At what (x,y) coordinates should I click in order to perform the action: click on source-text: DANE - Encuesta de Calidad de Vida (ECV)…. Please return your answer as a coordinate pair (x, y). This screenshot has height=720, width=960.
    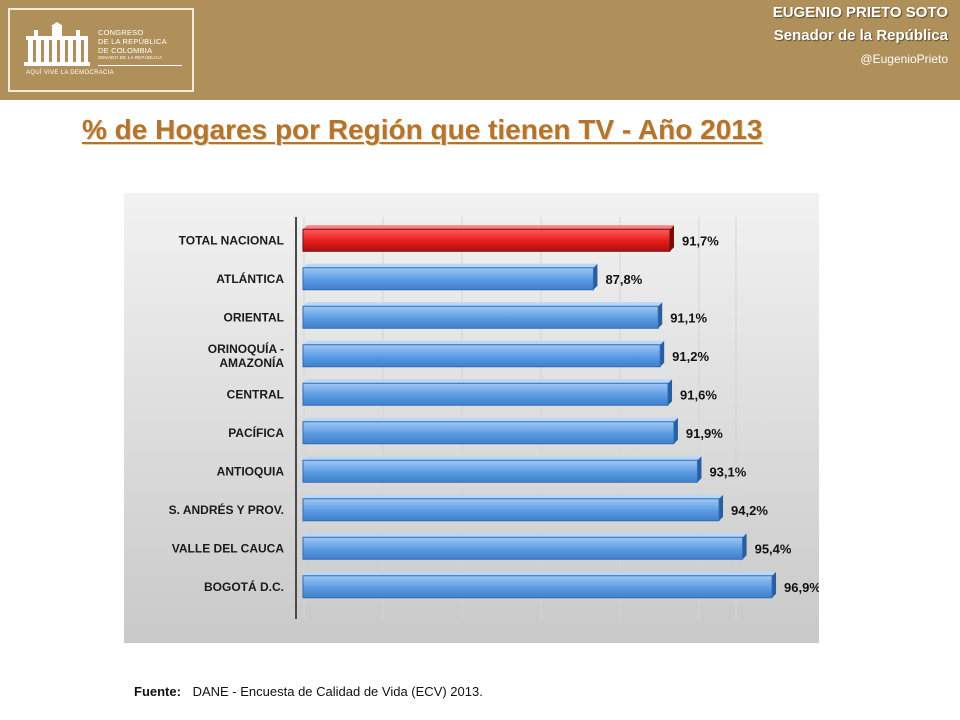
    Looking at the image, I should click on (337, 691).